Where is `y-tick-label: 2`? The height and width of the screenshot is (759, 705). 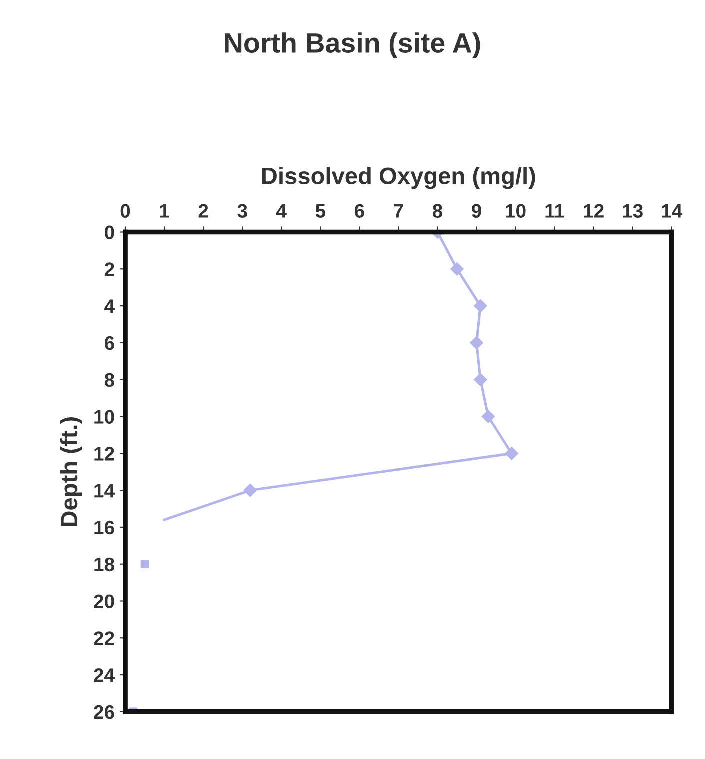
y-tick-label: 2 is located at coordinates (109, 269).